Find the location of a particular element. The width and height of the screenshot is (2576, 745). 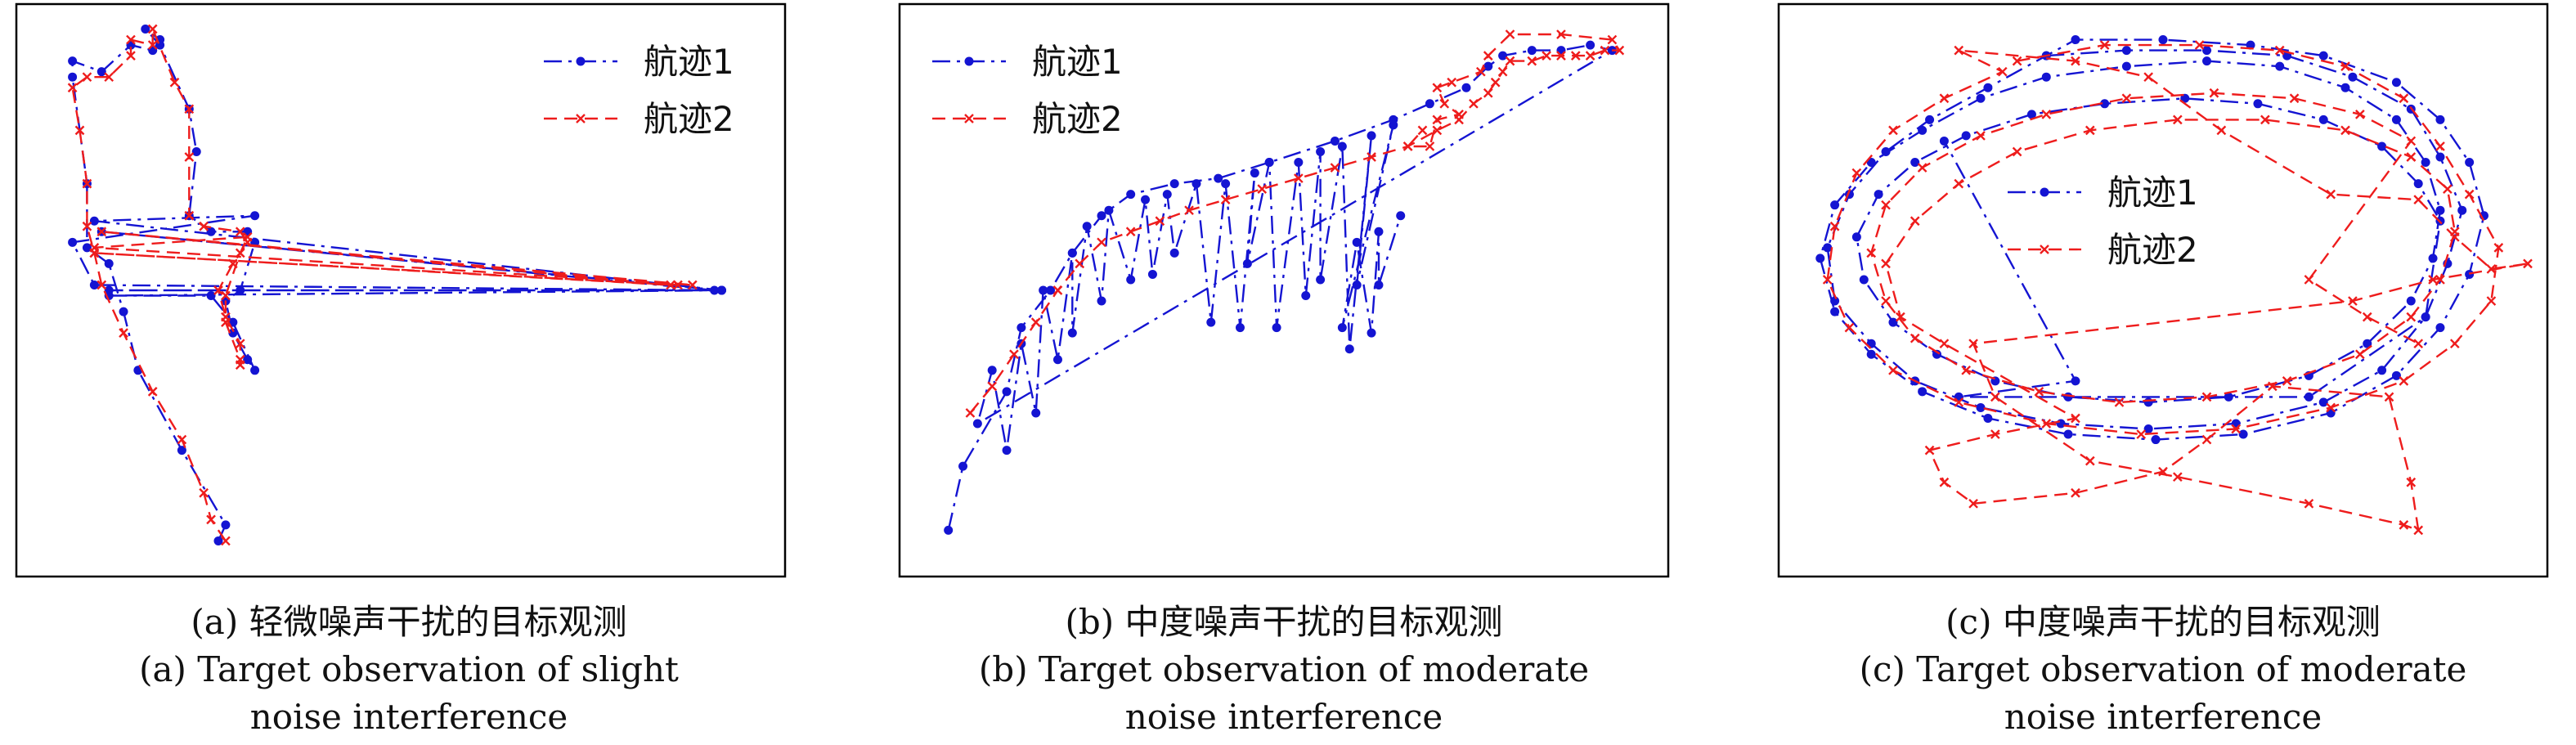

caption-a-en-line2: noise interference is located at coordinates (408, 717).